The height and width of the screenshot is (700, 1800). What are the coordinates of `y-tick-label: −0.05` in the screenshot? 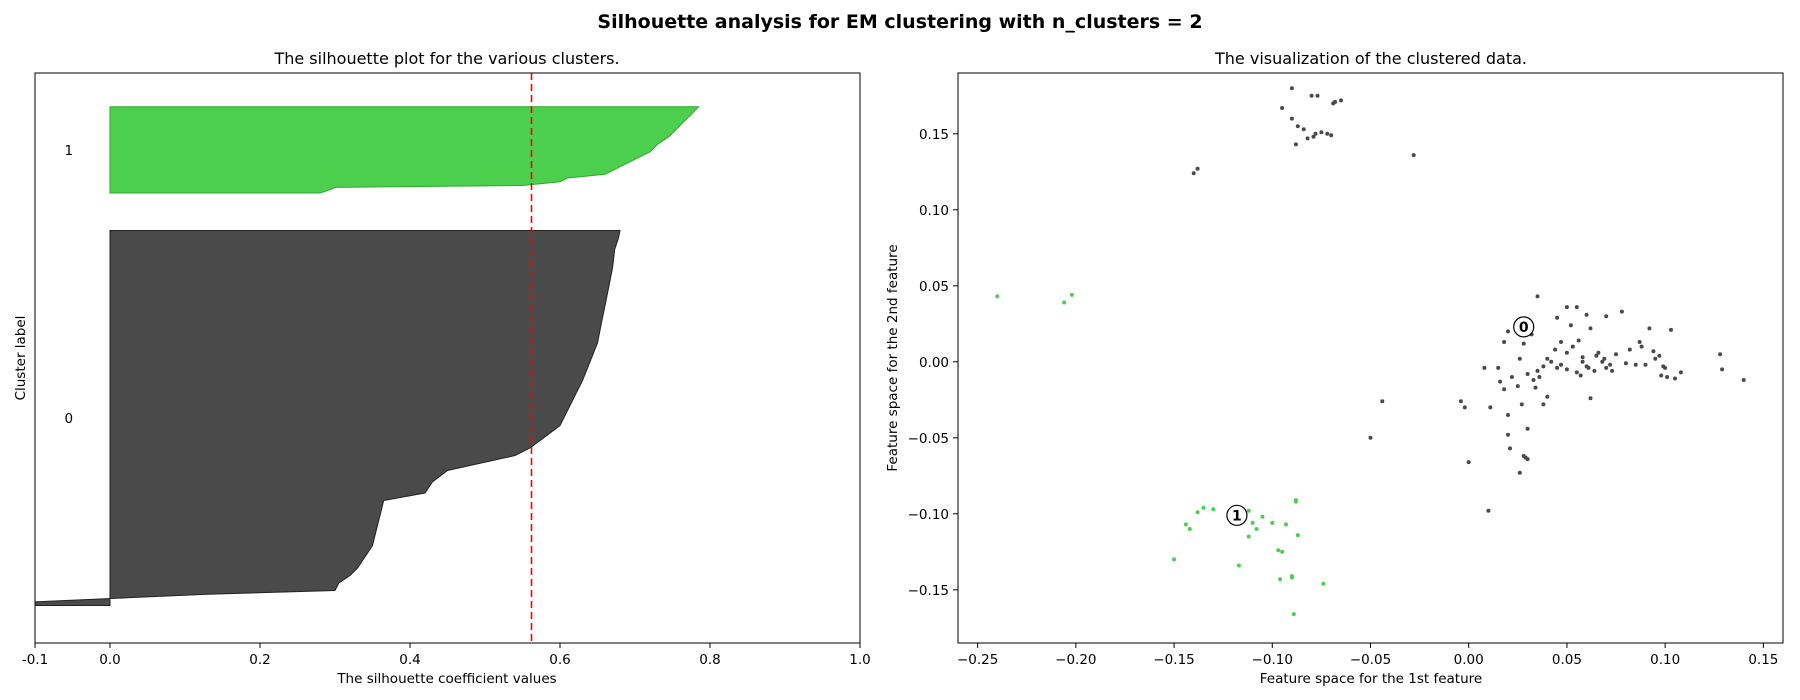 It's located at (928, 439).